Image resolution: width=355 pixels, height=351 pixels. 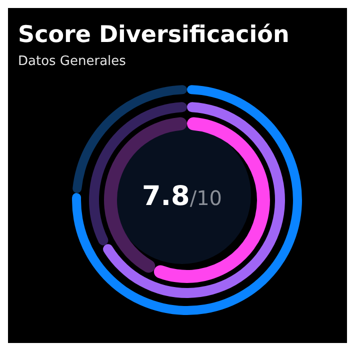 What do you see at coordinates (72, 61) in the screenshot?
I see `chart-subtitle: Datos Generales` at bounding box center [72, 61].